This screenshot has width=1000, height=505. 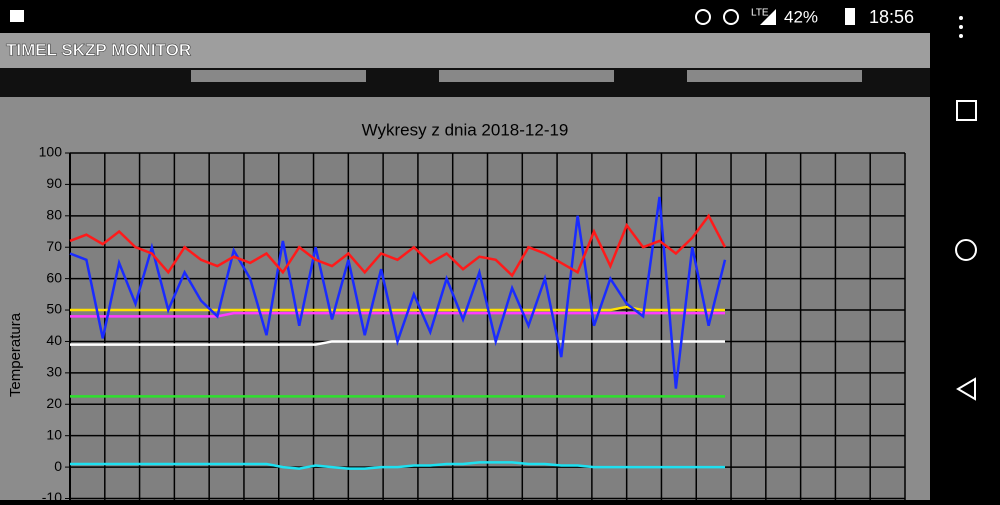 What do you see at coordinates (731, 17) in the screenshot?
I see `alarm-icon` at bounding box center [731, 17].